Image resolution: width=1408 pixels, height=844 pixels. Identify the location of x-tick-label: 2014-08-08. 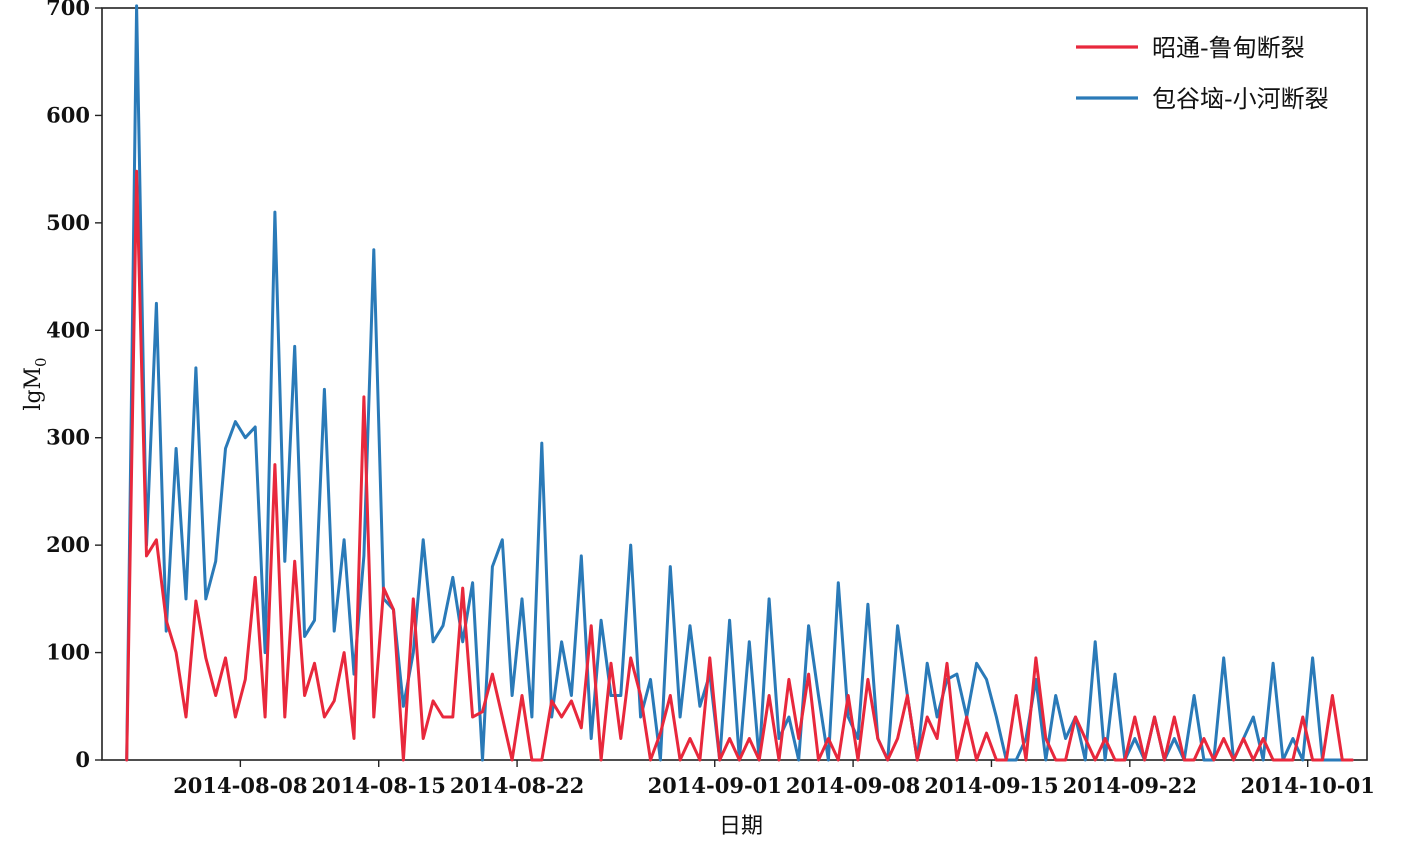
(240, 785).